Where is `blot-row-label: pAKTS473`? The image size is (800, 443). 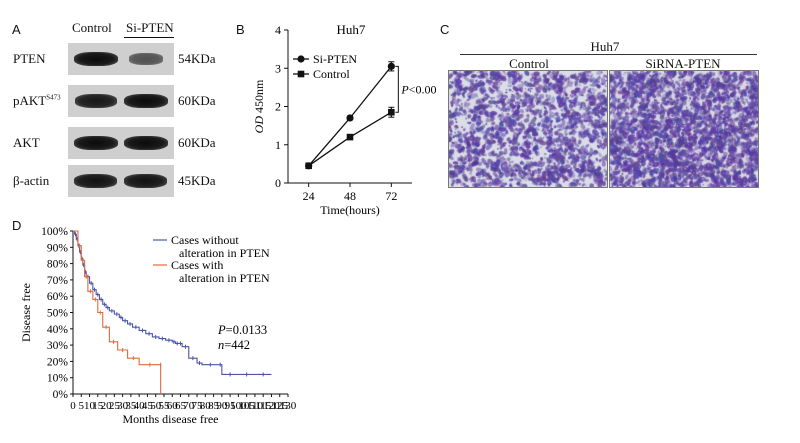
blot-row-label: pAKTS473 is located at coordinates (37, 101).